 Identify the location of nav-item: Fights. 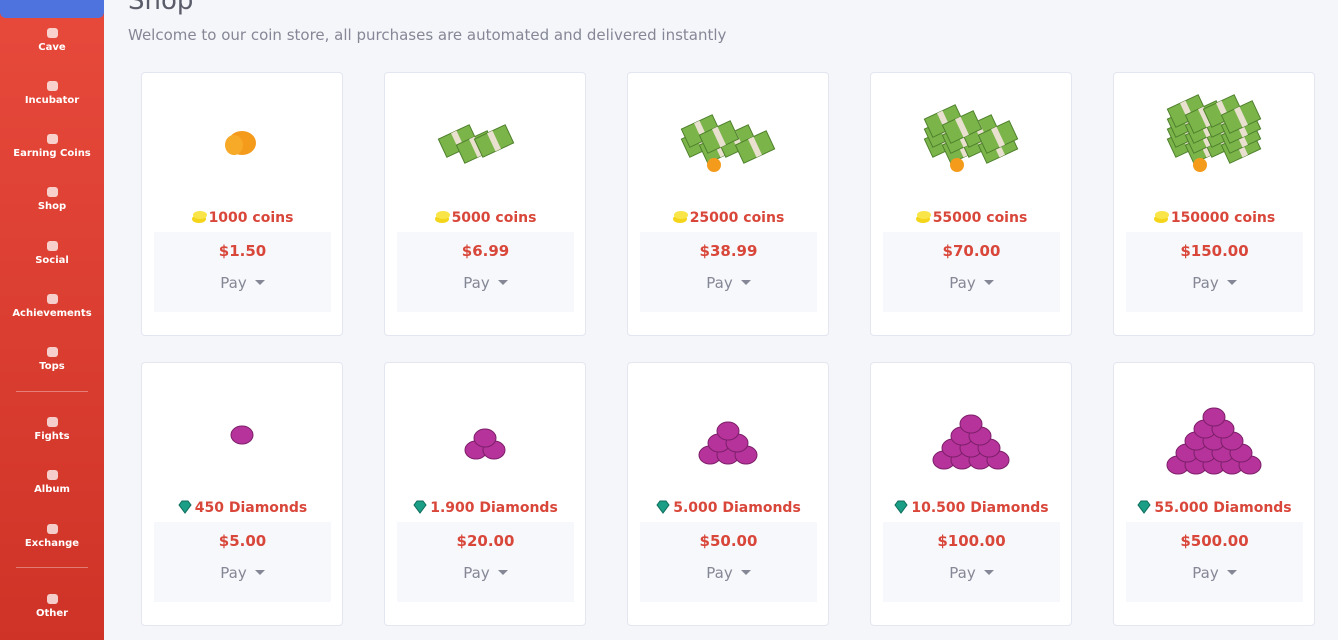
(52, 429).